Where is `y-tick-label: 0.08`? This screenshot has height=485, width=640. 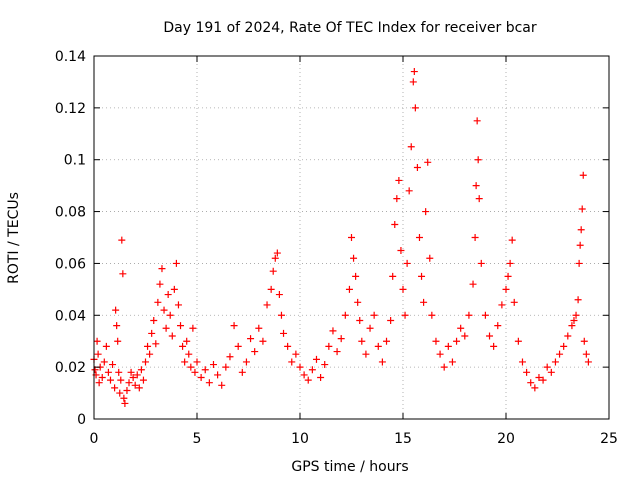 y-tick-label: 0.08 is located at coordinates (70, 213).